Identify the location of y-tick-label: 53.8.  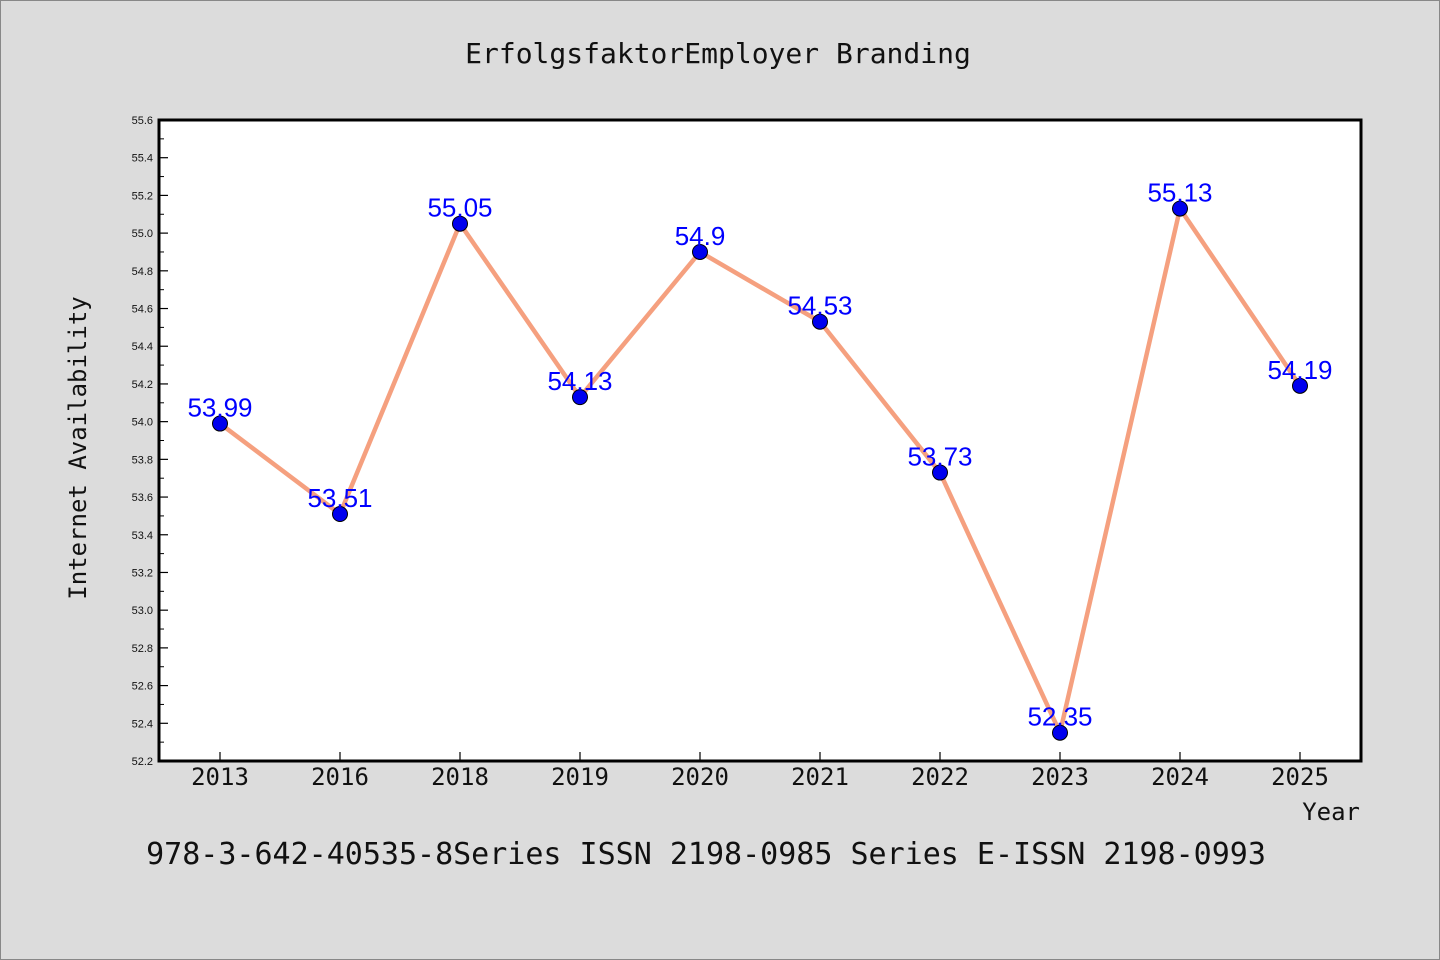
(142, 460).